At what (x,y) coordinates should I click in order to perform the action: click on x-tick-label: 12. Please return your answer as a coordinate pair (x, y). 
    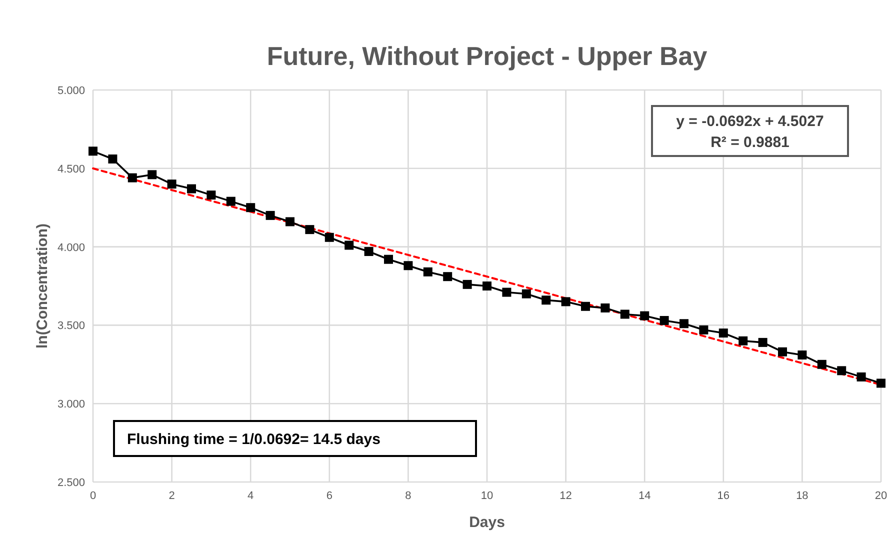
    Looking at the image, I should click on (566, 496).